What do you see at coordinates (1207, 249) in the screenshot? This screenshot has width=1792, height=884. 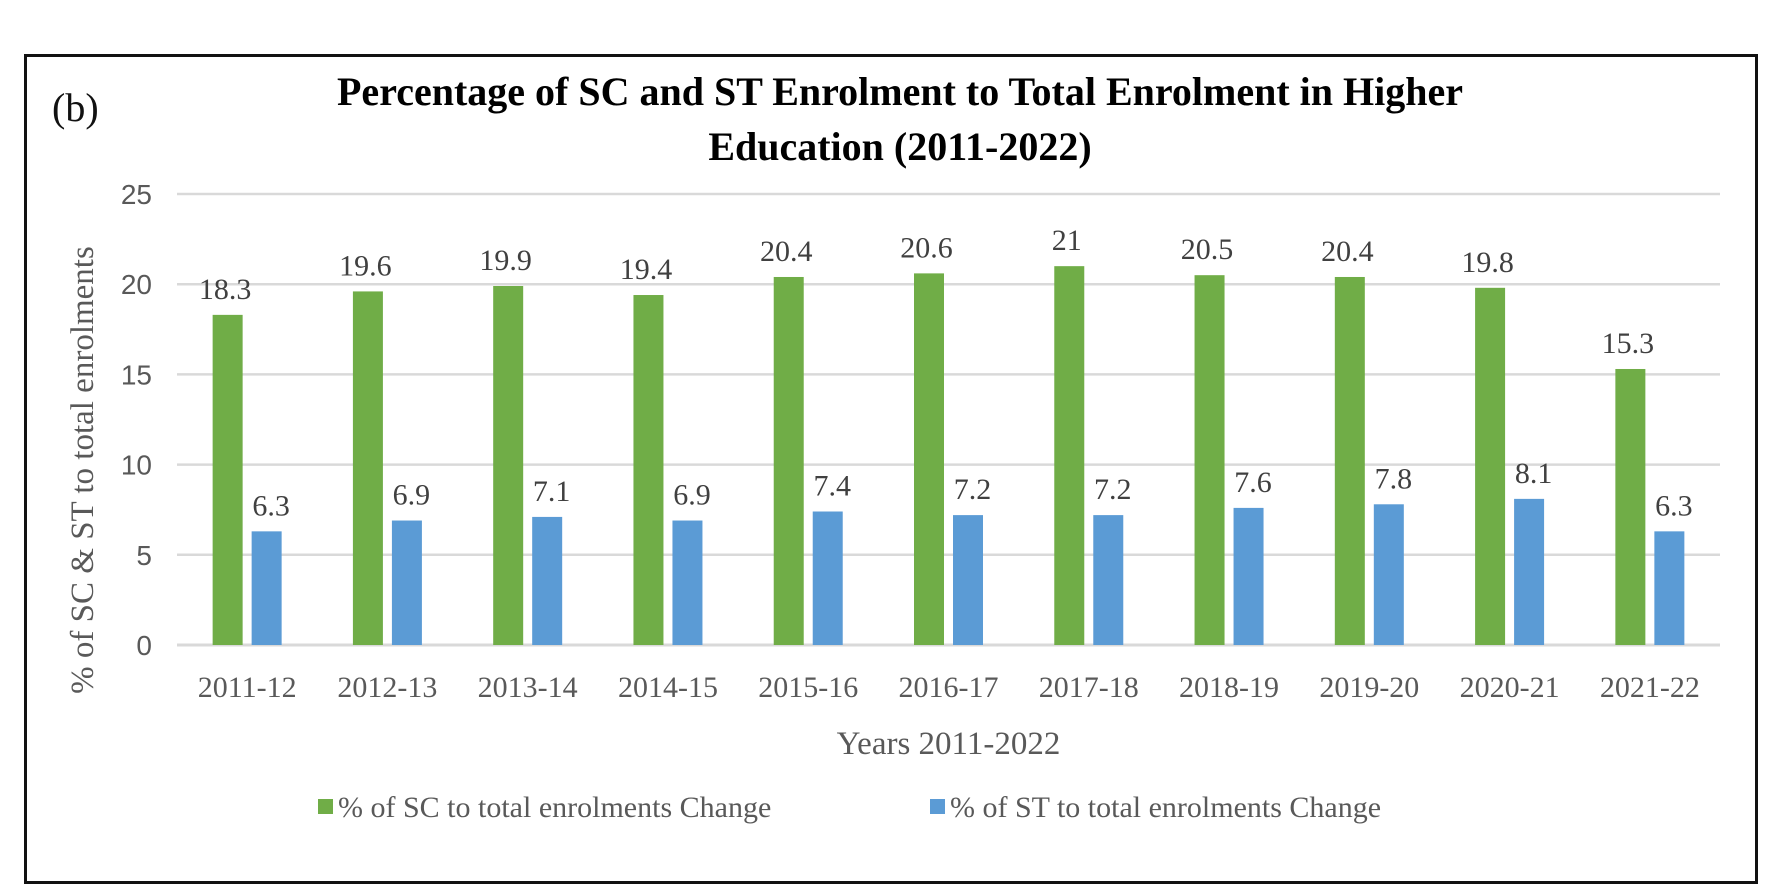 I see `sc-data-label: 20.5` at bounding box center [1207, 249].